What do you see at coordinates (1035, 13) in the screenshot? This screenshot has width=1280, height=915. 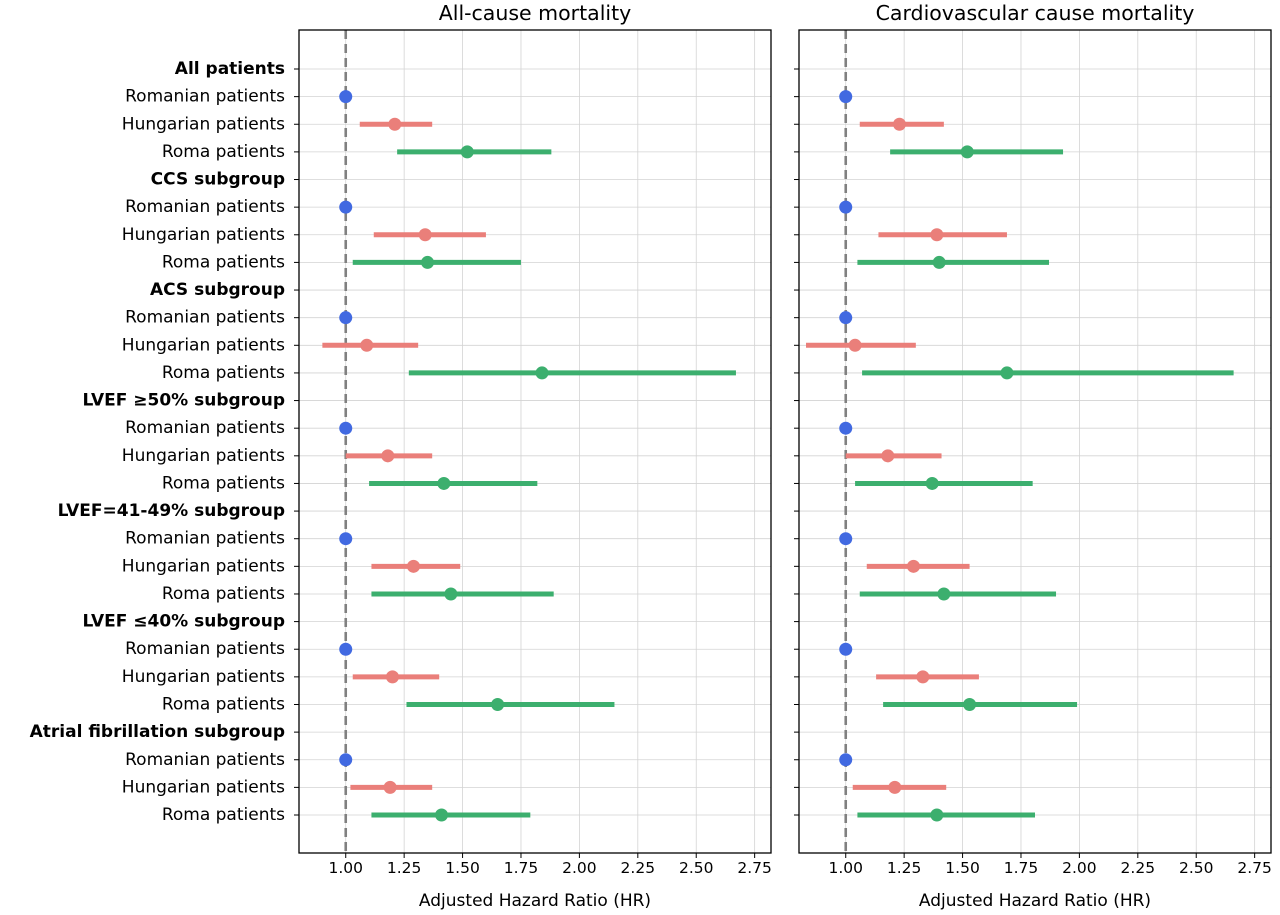 I see `panel-title: Cardiovascular cause mortality` at bounding box center [1035, 13].